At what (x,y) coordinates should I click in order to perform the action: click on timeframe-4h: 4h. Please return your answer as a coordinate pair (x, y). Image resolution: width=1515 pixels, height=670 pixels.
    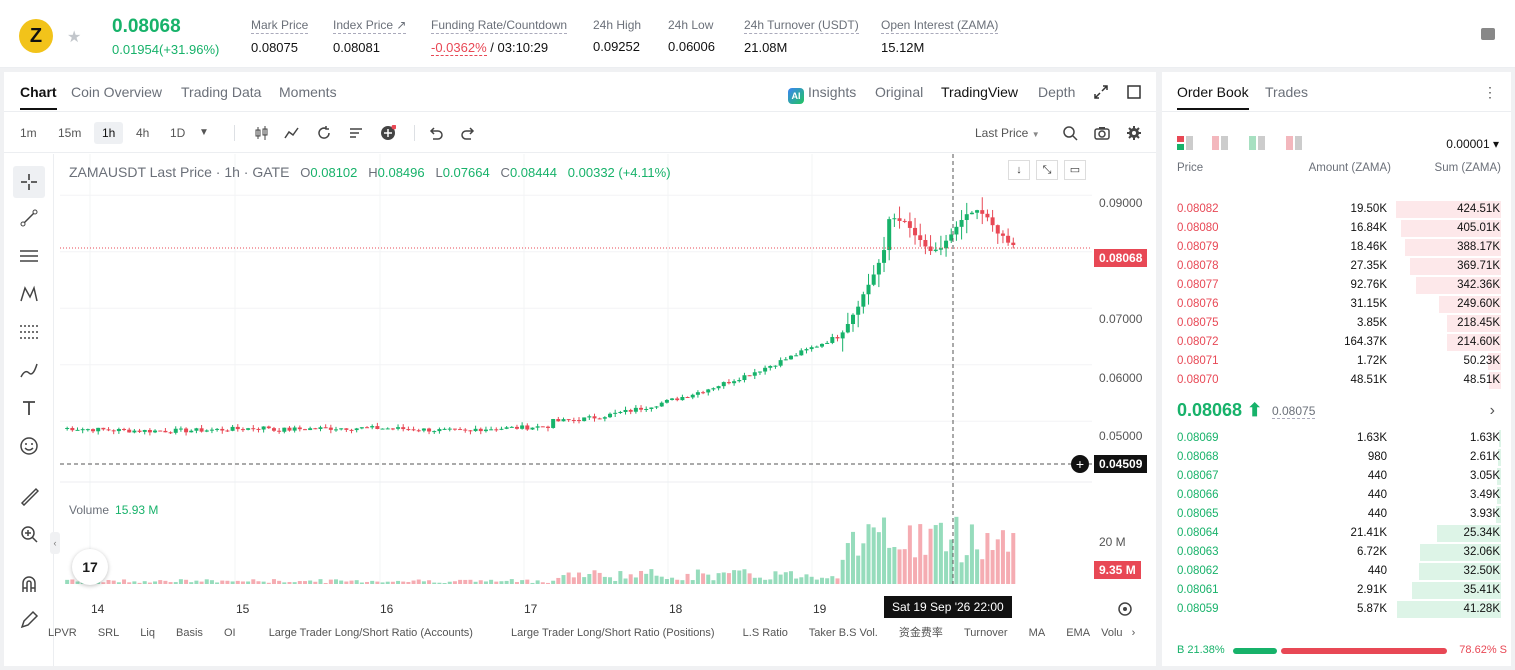
    Looking at the image, I should click on (143, 133).